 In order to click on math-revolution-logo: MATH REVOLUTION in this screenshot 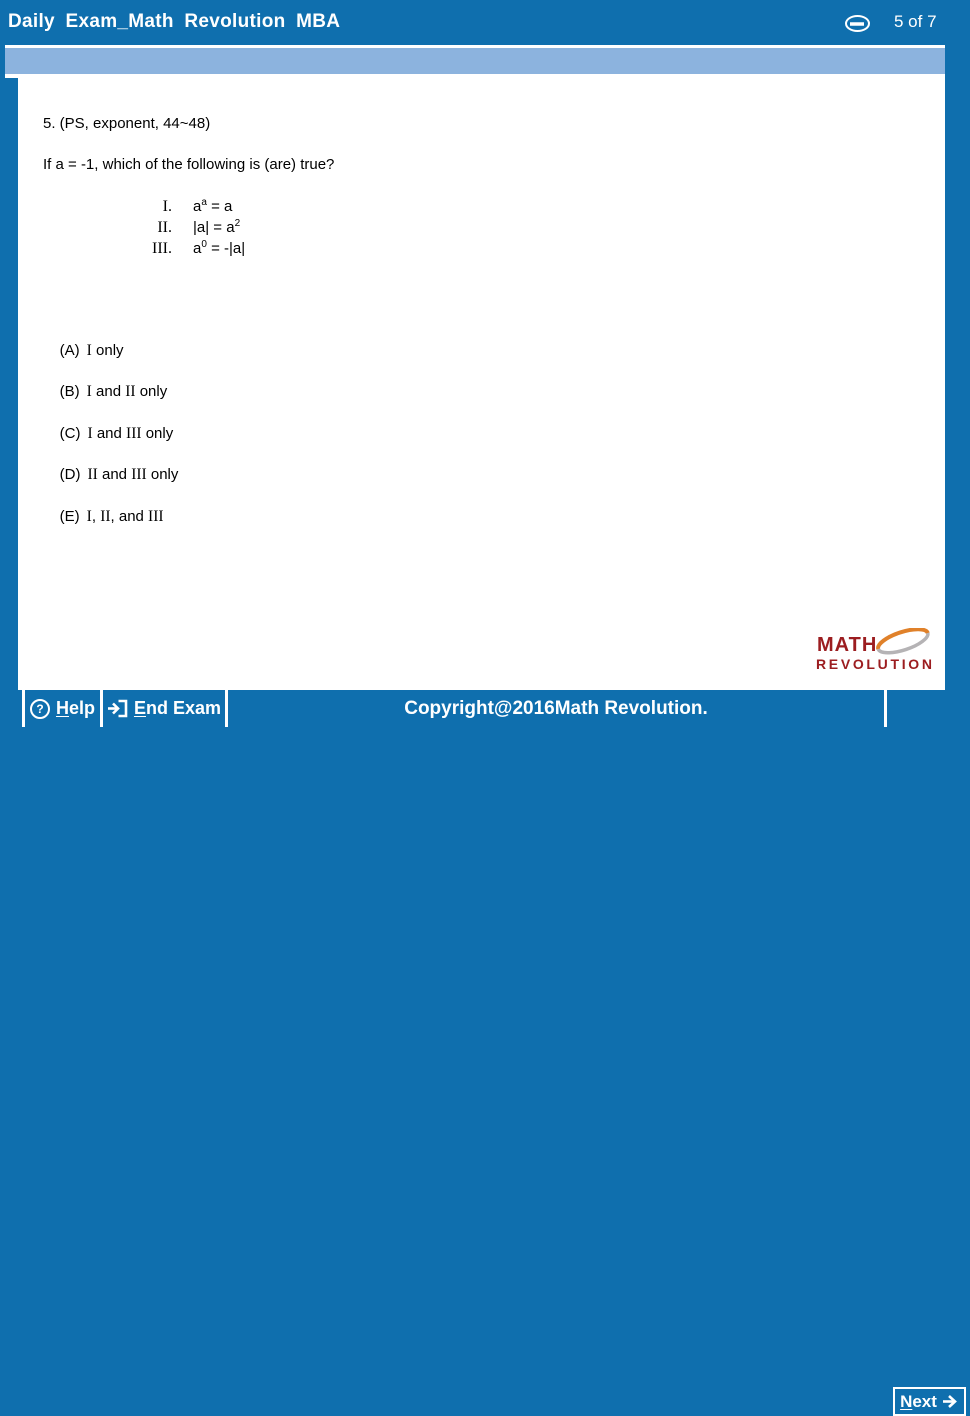, I will do `click(876, 651)`.